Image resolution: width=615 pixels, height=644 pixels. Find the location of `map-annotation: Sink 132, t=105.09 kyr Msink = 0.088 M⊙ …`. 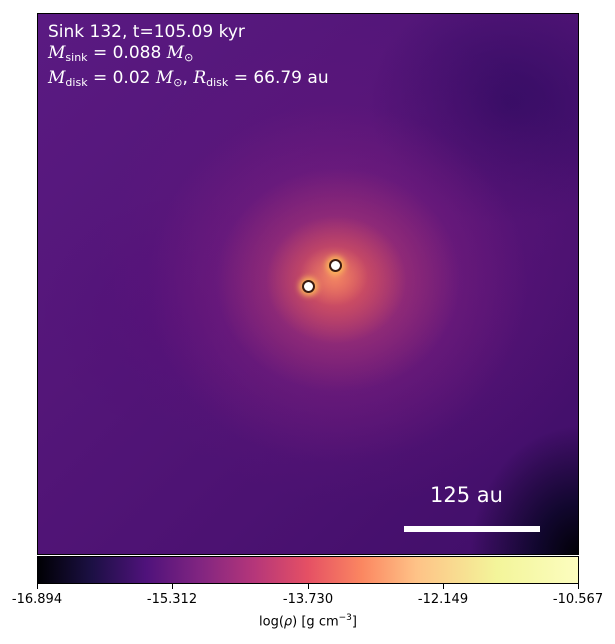

map-annotation: Sink 132, t=105.09 kyr Msink = 0.088 M⊙ … is located at coordinates (188, 57).